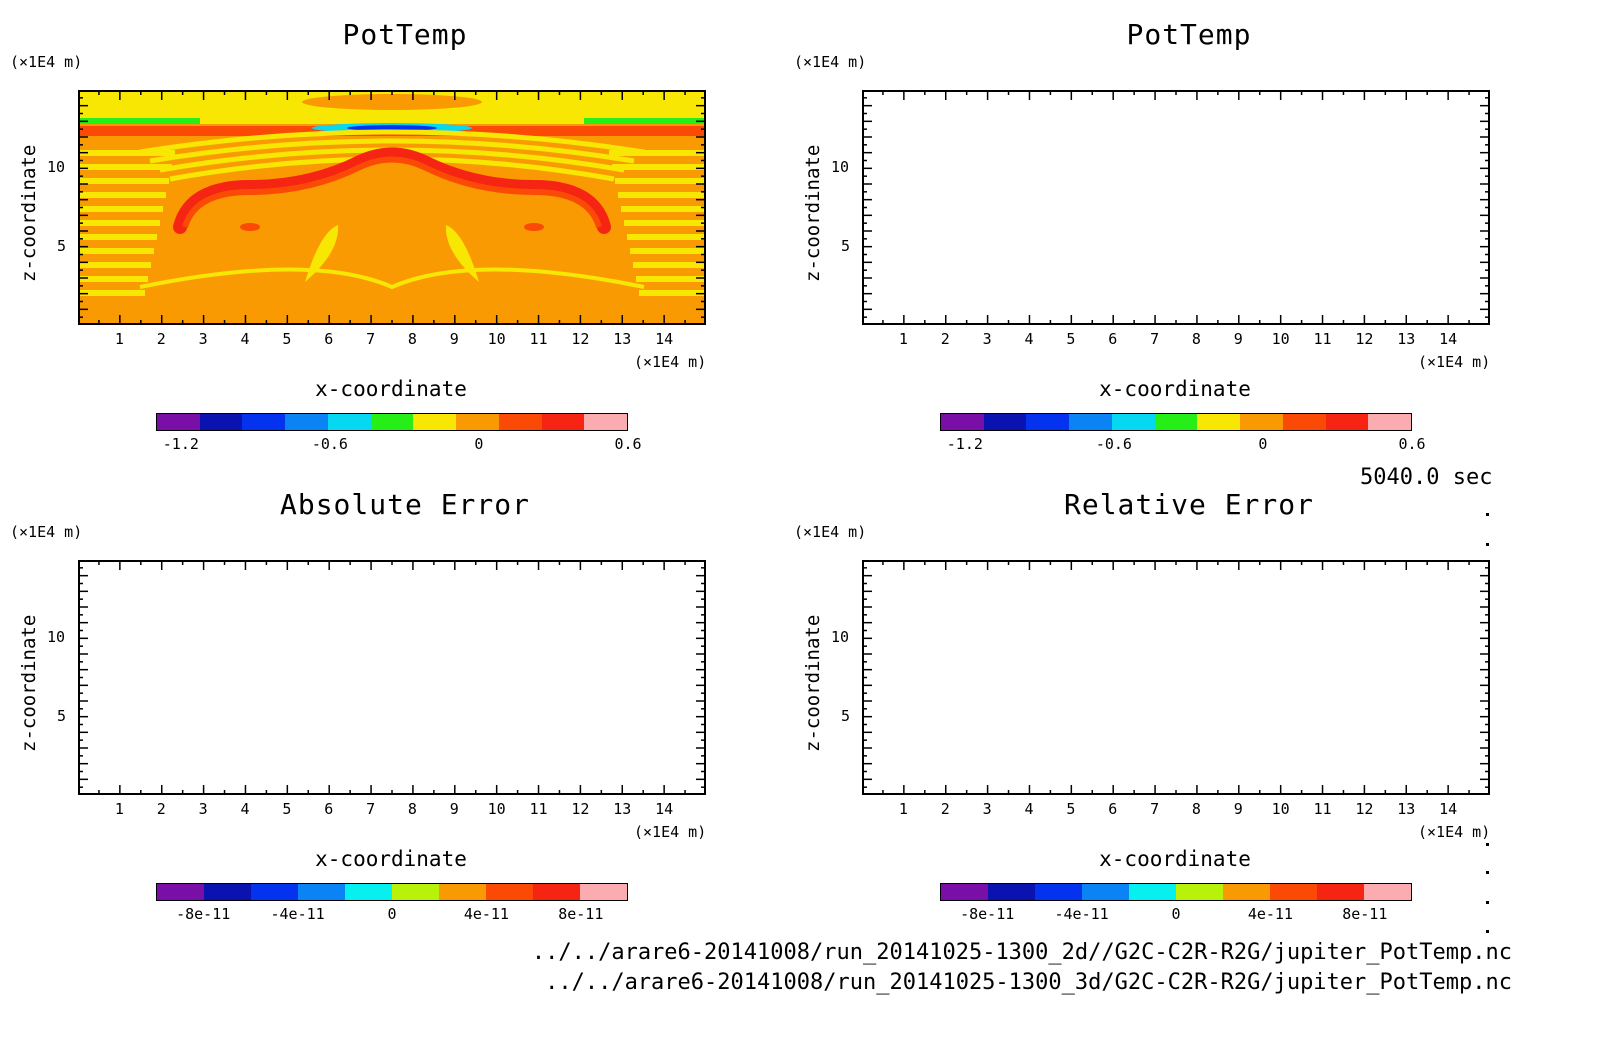 The height and width of the screenshot is (1054, 1604). What do you see at coordinates (581, 914) in the screenshot?
I see `colorbar-tick-label: 8e-11` at bounding box center [581, 914].